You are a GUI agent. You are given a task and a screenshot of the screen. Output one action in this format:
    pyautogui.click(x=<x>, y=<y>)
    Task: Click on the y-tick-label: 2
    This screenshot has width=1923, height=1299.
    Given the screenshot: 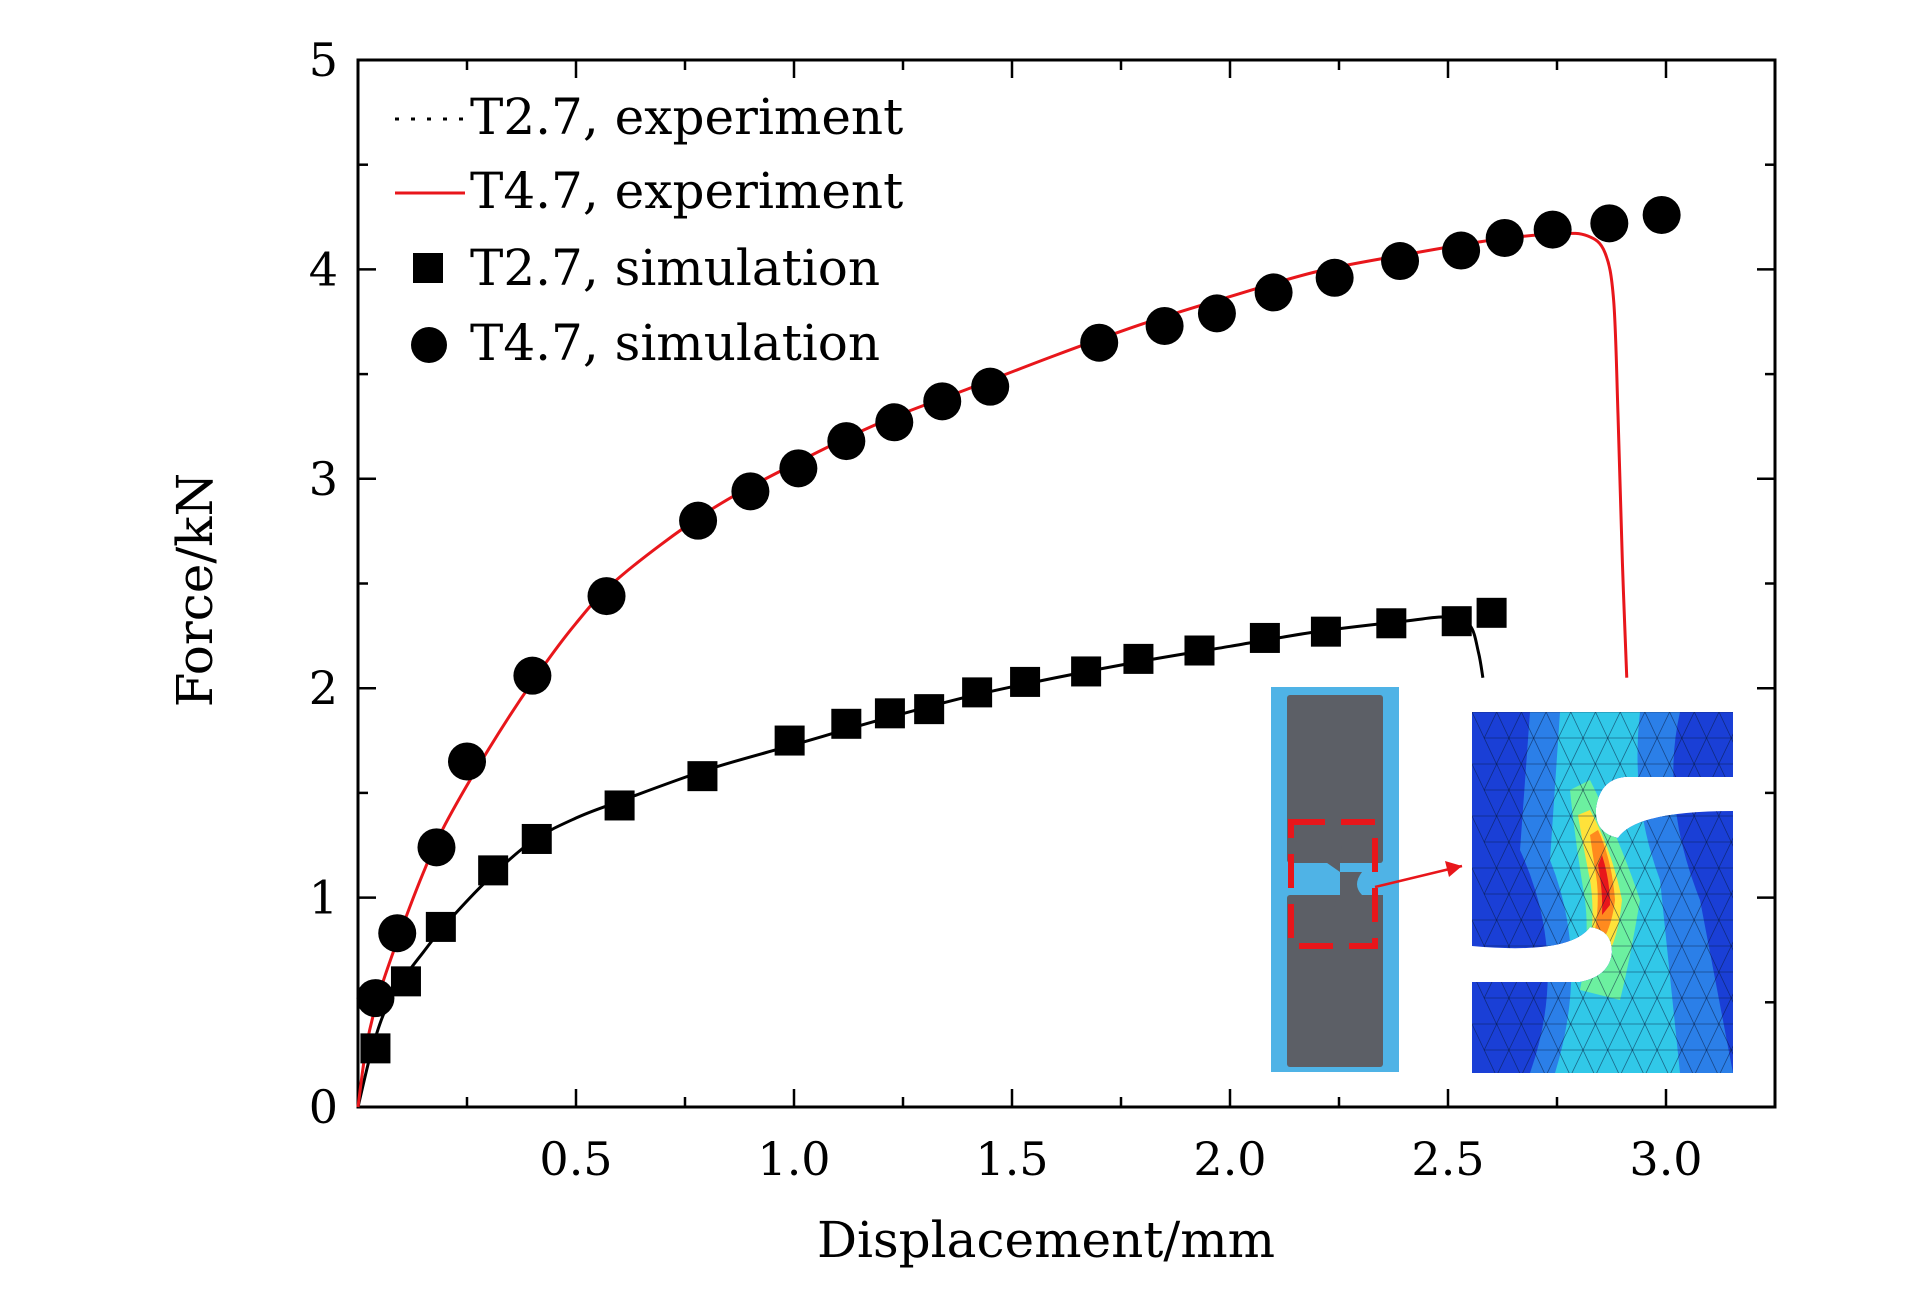 What is the action you would take?
    pyautogui.click(x=323, y=688)
    